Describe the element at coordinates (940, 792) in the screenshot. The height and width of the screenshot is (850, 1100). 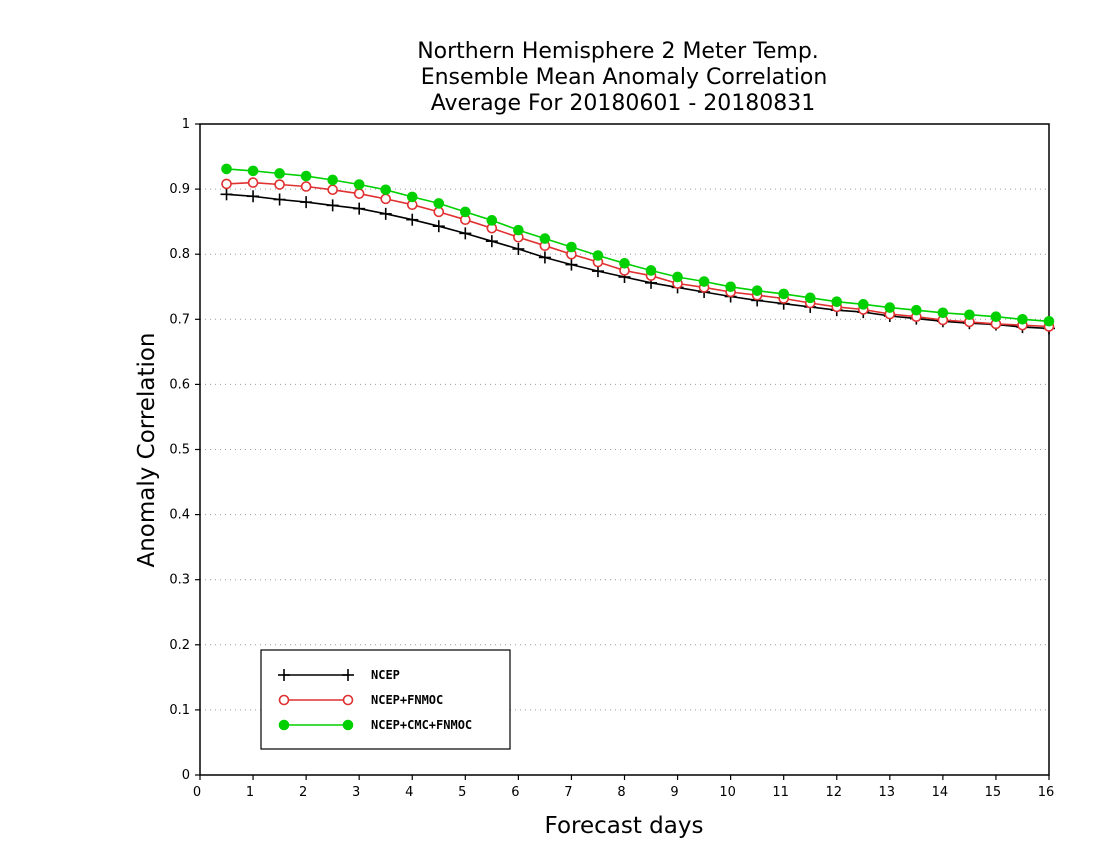
I see `x-tick-label-14: 14` at that location.